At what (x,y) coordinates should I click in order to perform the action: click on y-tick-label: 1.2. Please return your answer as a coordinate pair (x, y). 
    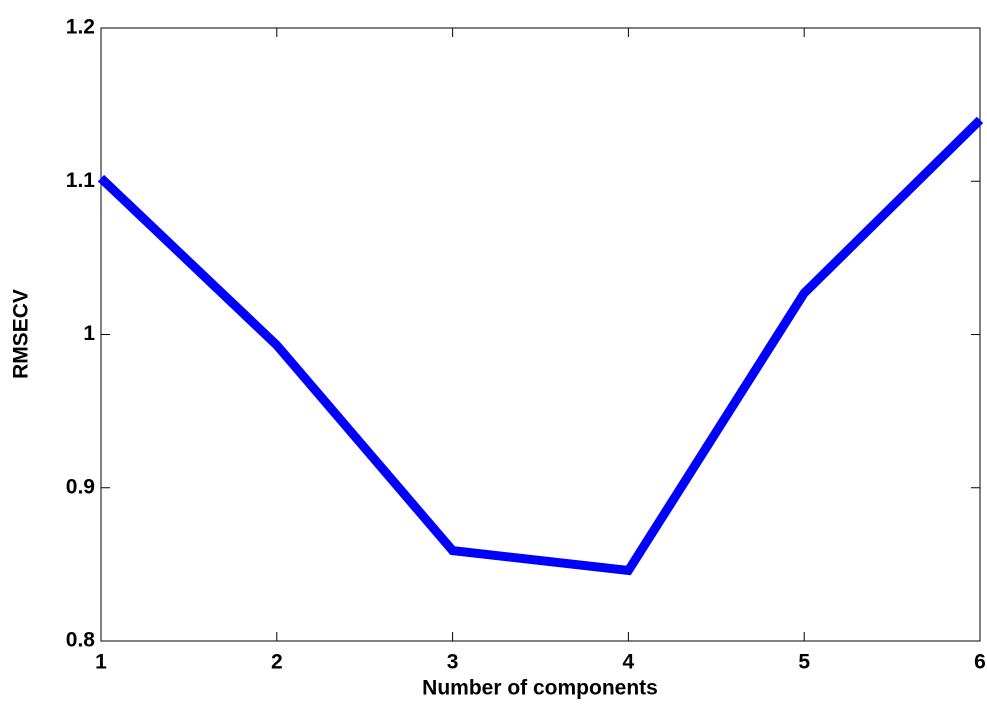
    Looking at the image, I should click on (80, 27).